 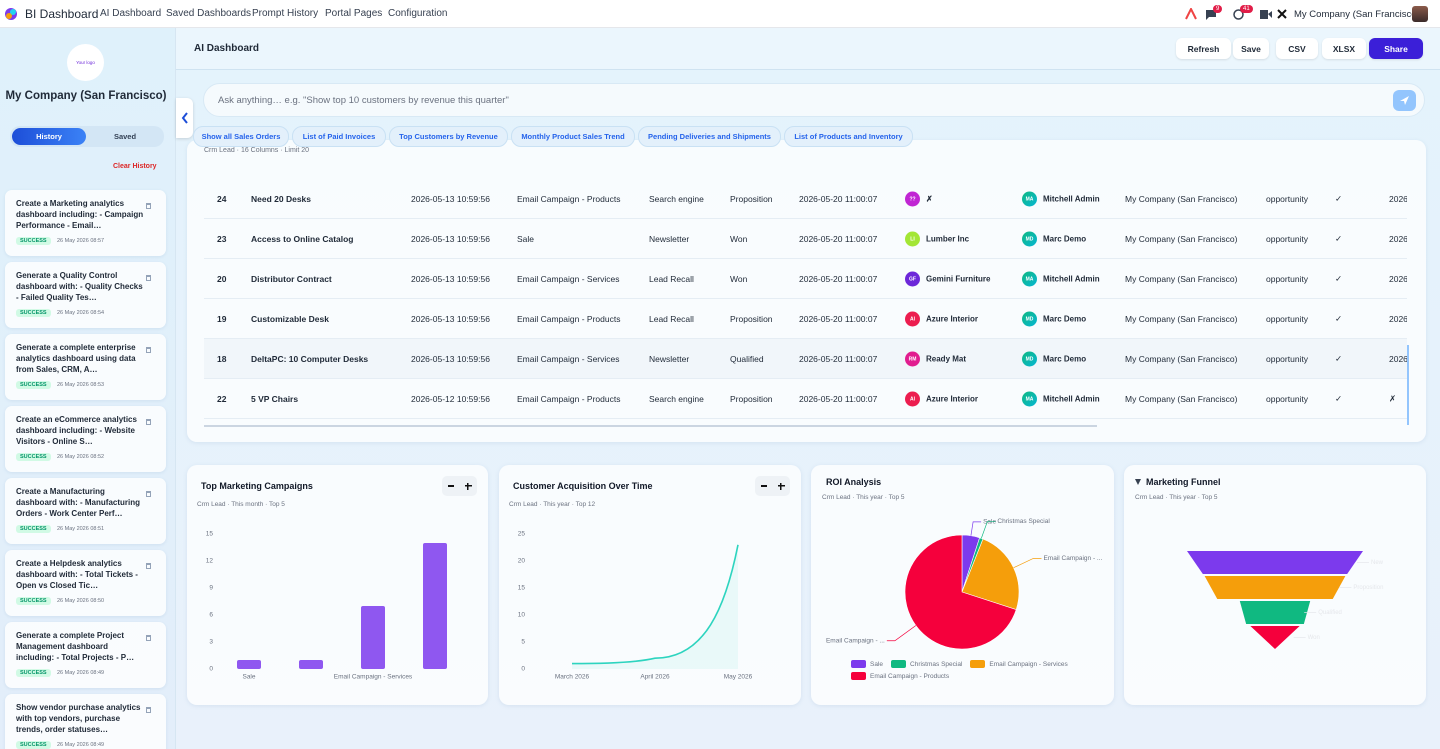 I want to click on refresh-button: Refresh, so click(x=1203, y=48).